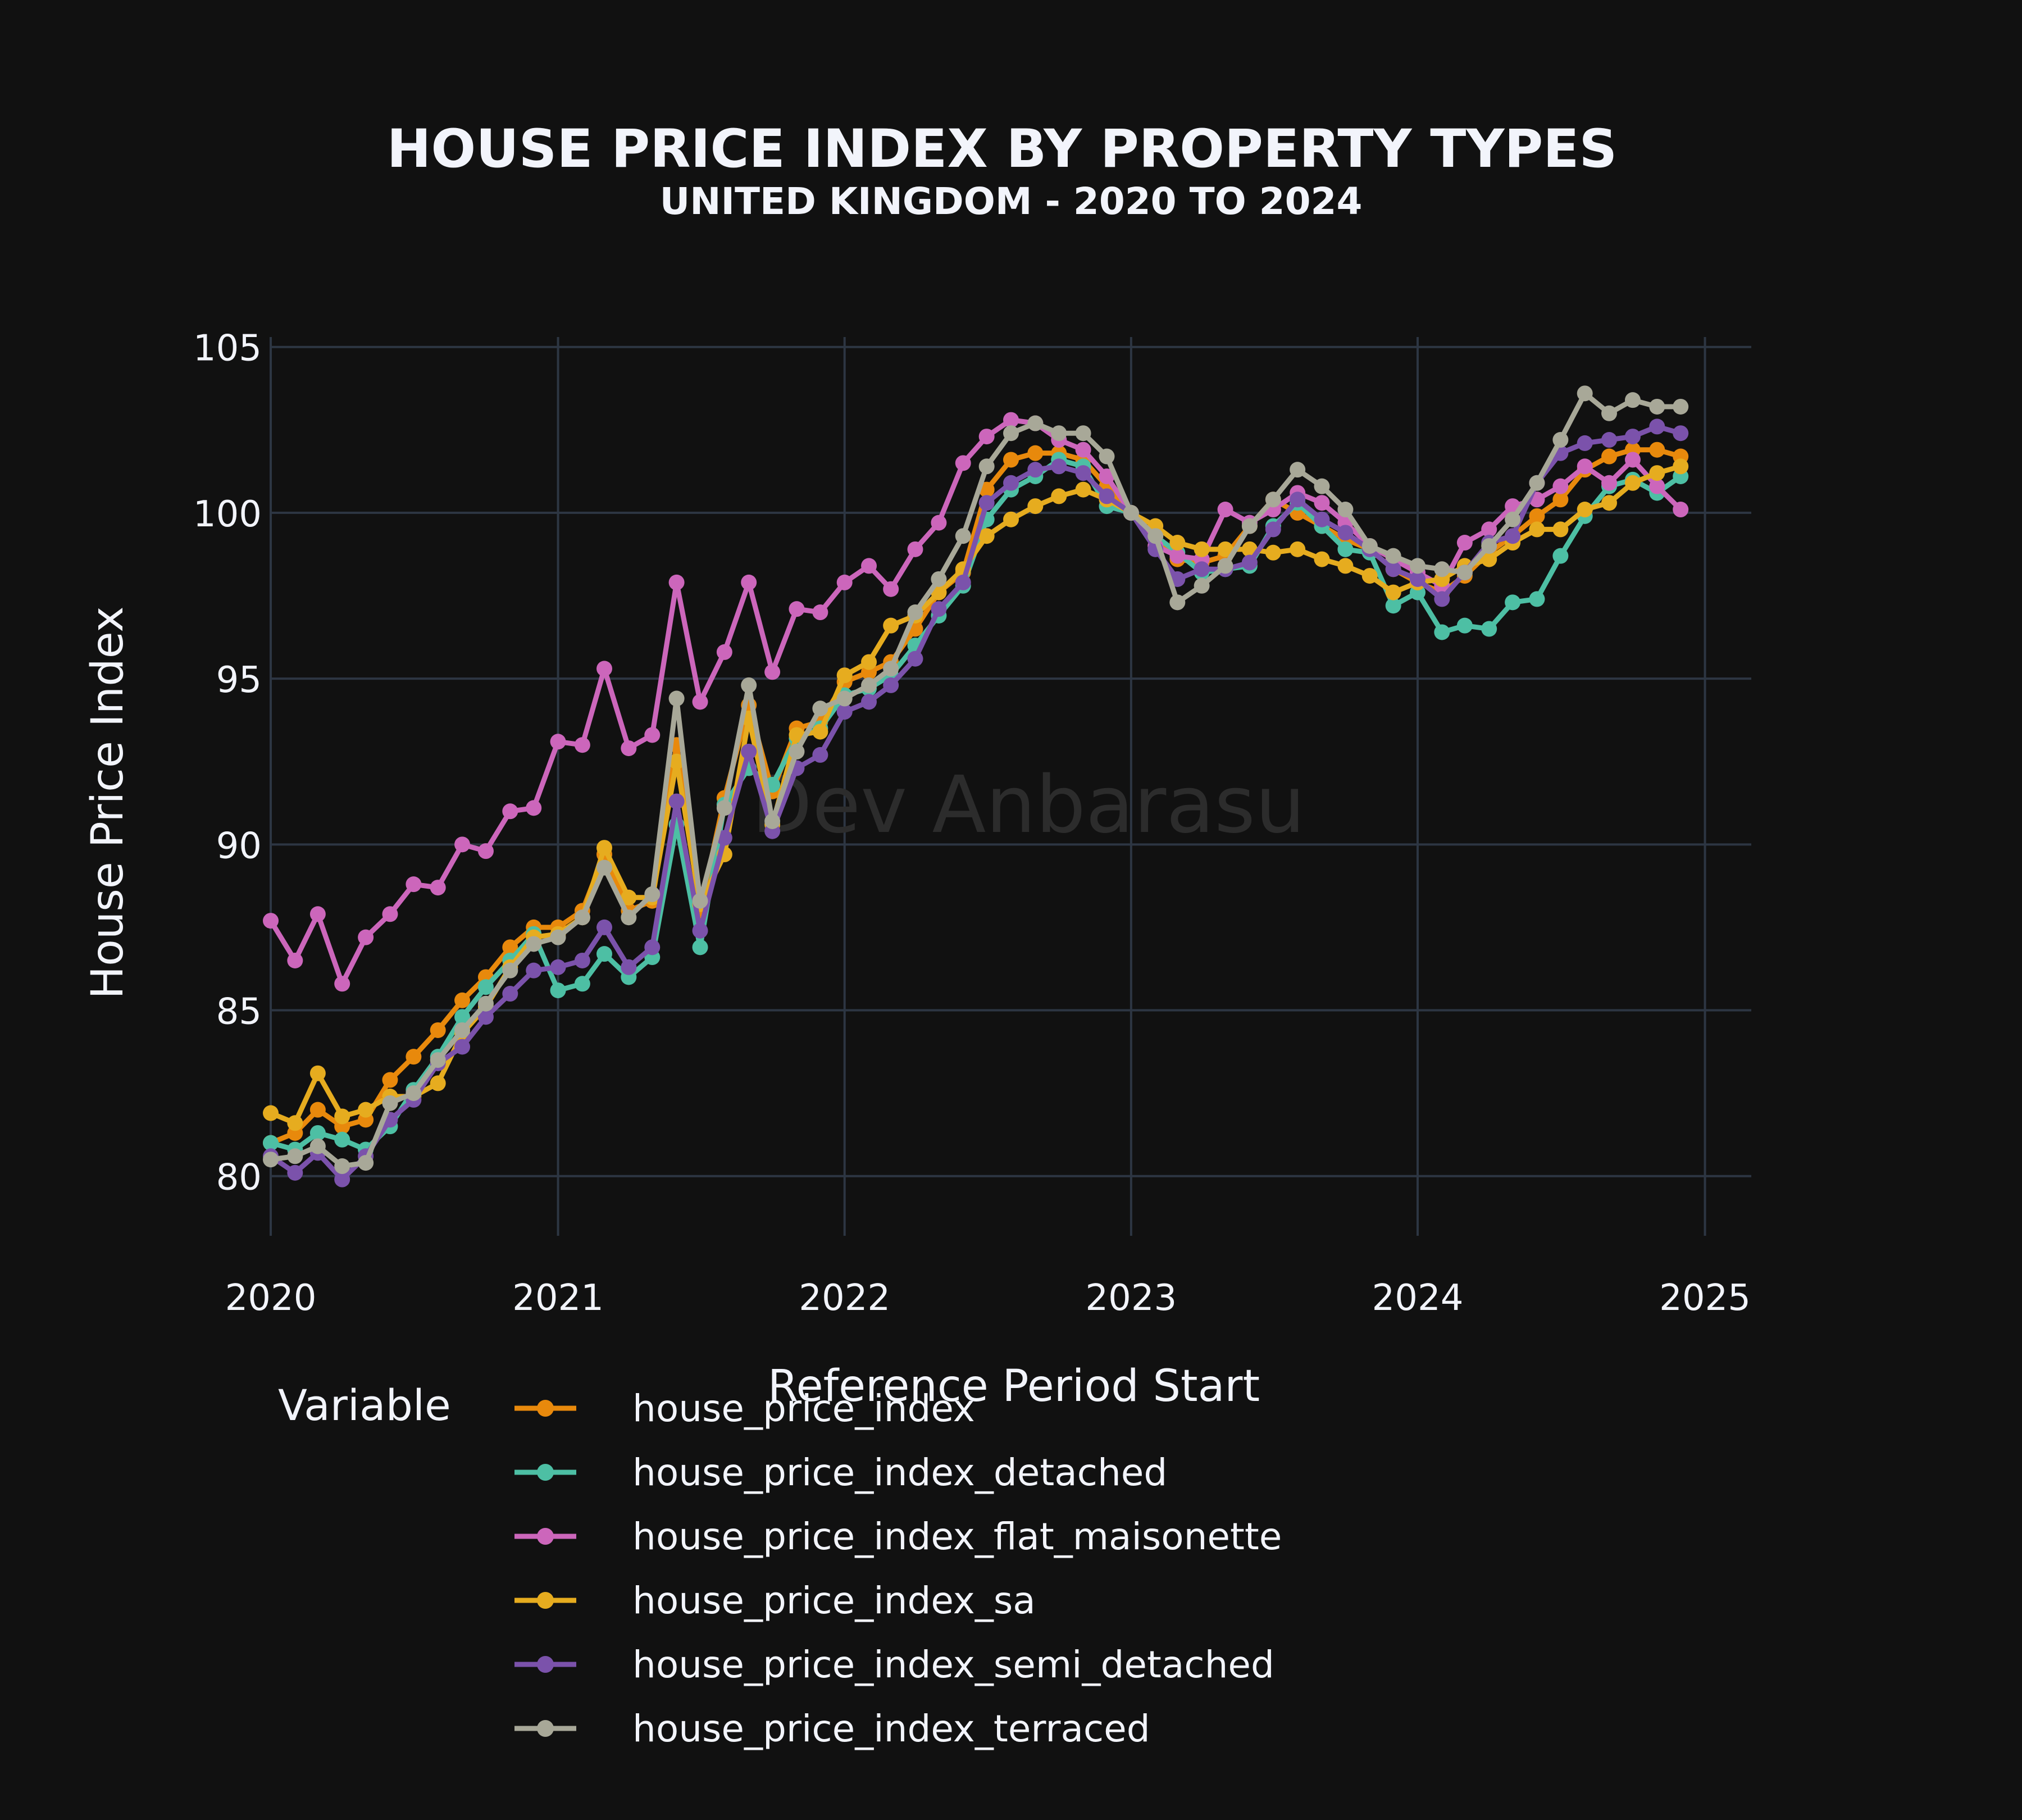 The height and width of the screenshot is (1820, 2022). What do you see at coordinates (1028, 805) in the screenshot?
I see `watermark: Dev Anbarasu` at bounding box center [1028, 805].